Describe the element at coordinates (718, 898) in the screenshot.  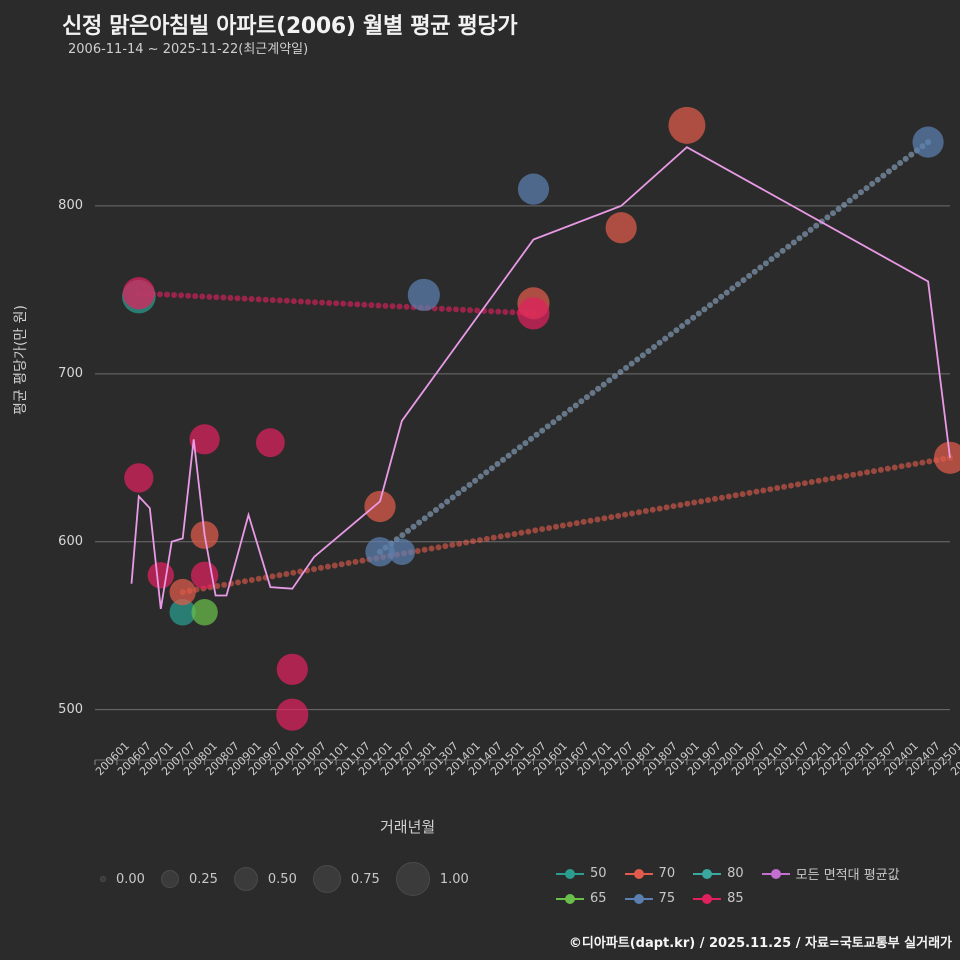
I see `legend-item: 85` at that location.